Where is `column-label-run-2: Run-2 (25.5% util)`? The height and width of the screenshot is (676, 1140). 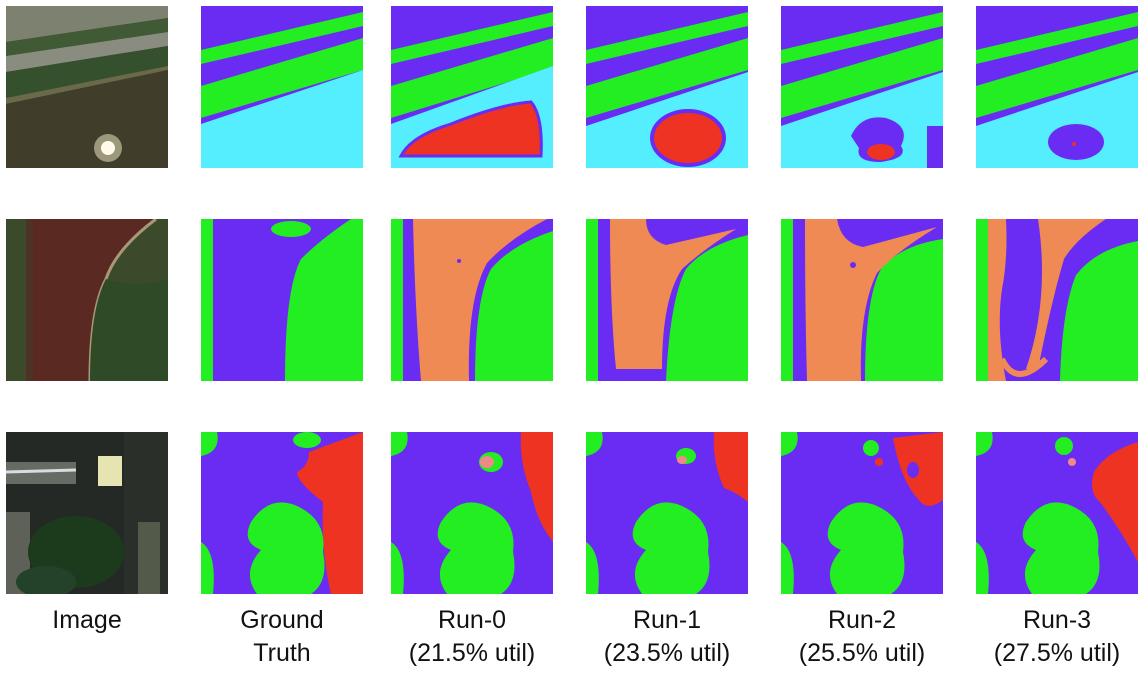 column-label-run-2: Run-2 (25.5% util) is located at coordinates (862, 637).